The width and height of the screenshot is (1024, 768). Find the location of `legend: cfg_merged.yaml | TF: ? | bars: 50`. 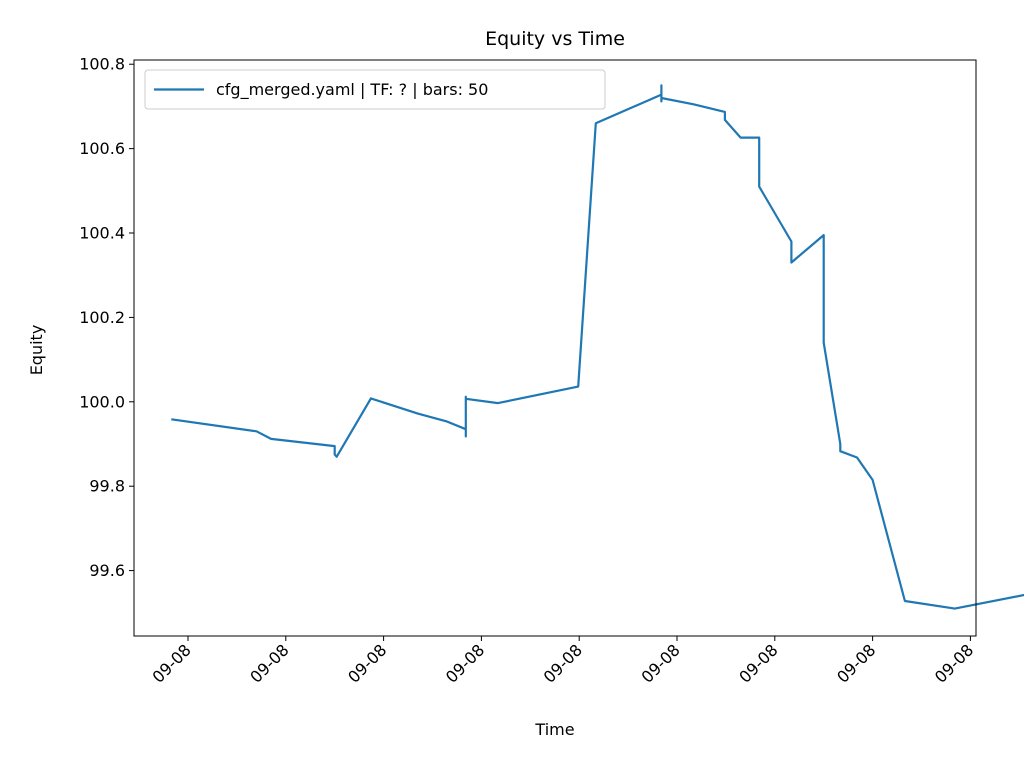

legend: cfg_merged.yaml | TF: ? | bars: 50 is located at coordinates (375, 89).